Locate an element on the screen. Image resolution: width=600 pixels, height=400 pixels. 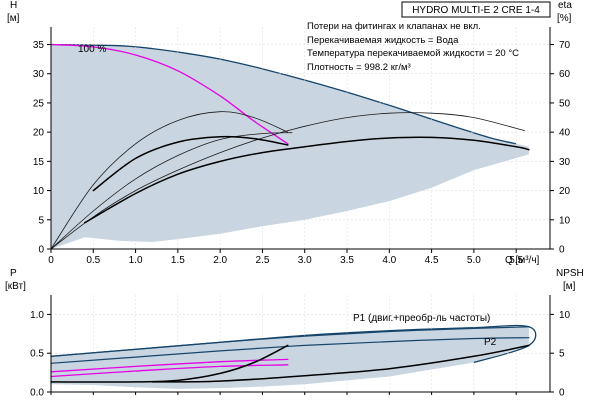
head-chart-tick-label-left: 20 is located at coordinates (39, 133).